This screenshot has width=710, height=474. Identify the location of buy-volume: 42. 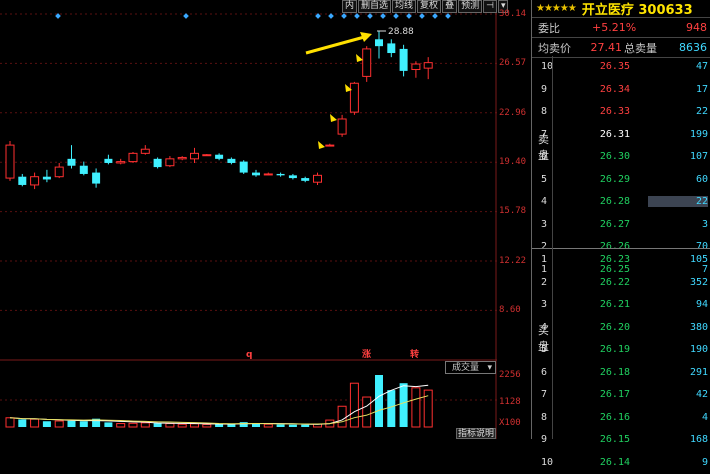
(678, 394).